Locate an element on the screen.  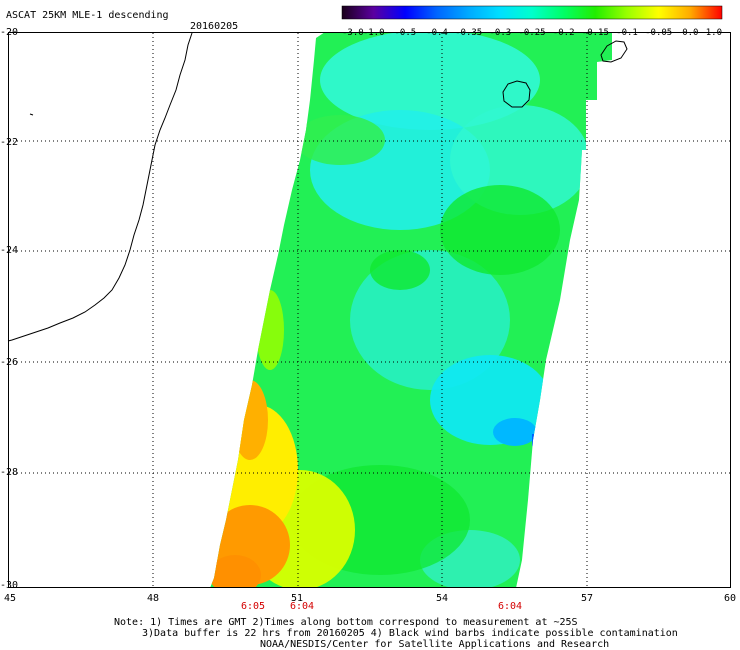
colorbar-tick-label: -0.1 is located at coordinates (627, 33).